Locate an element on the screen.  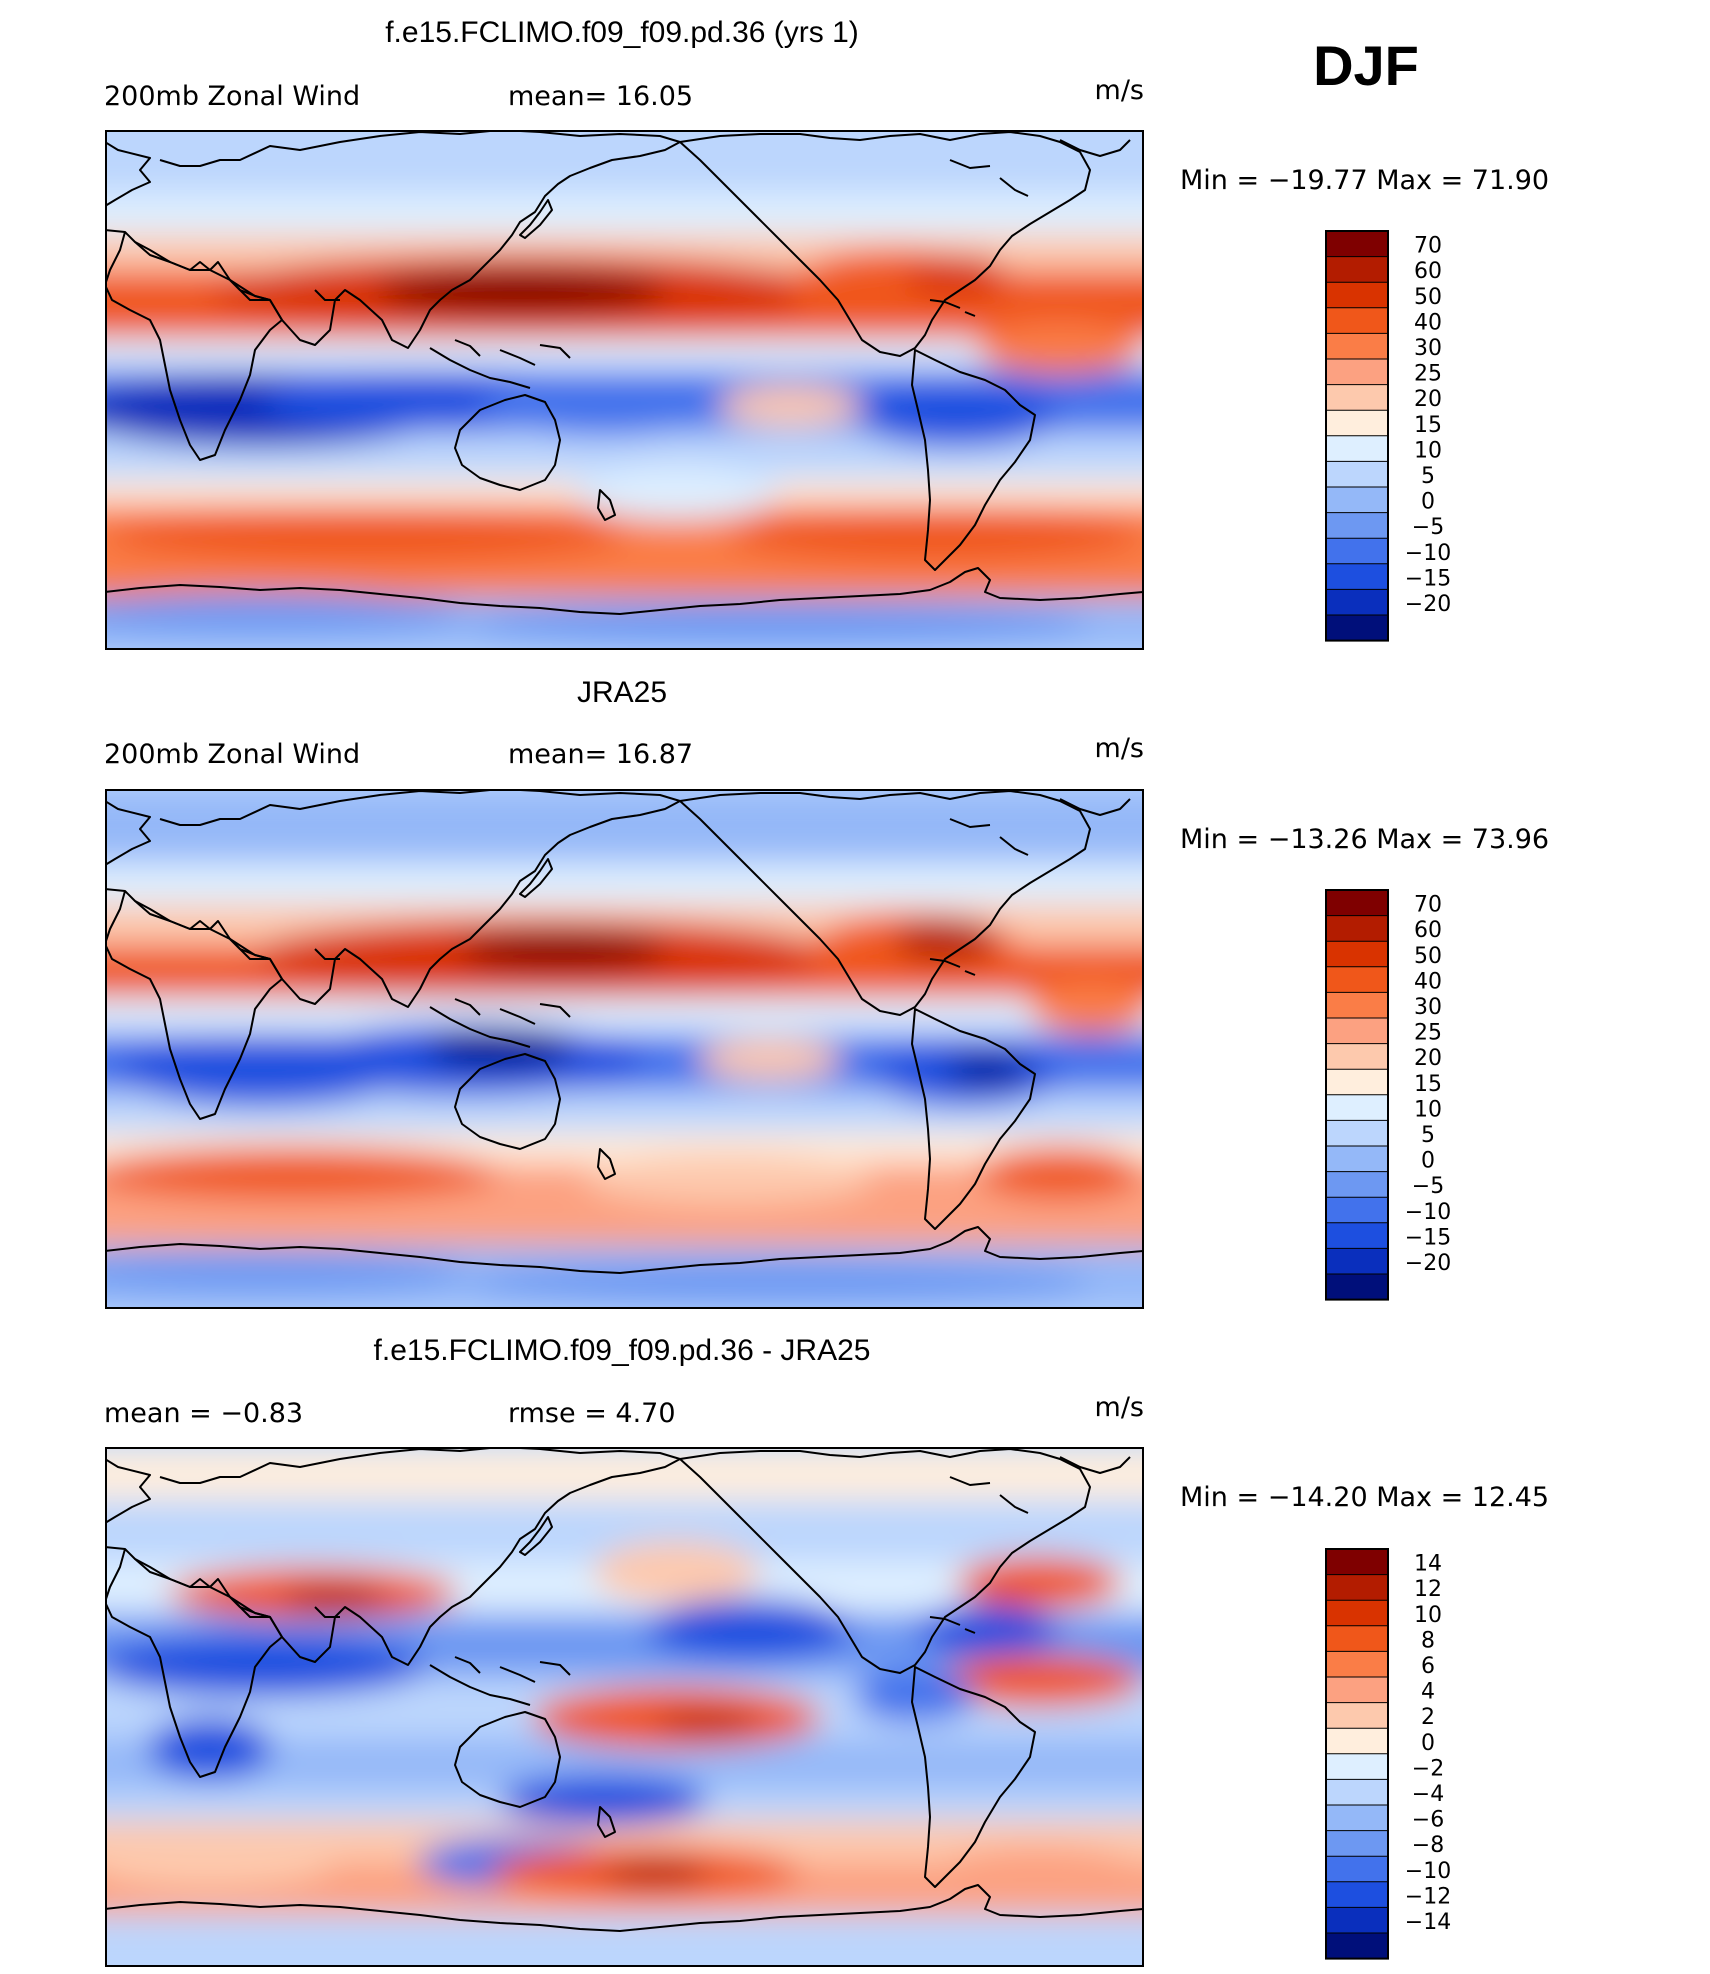
panel-minmax: Min = −19.77 Max = 71.90 is located at coordinates (1364, 180).